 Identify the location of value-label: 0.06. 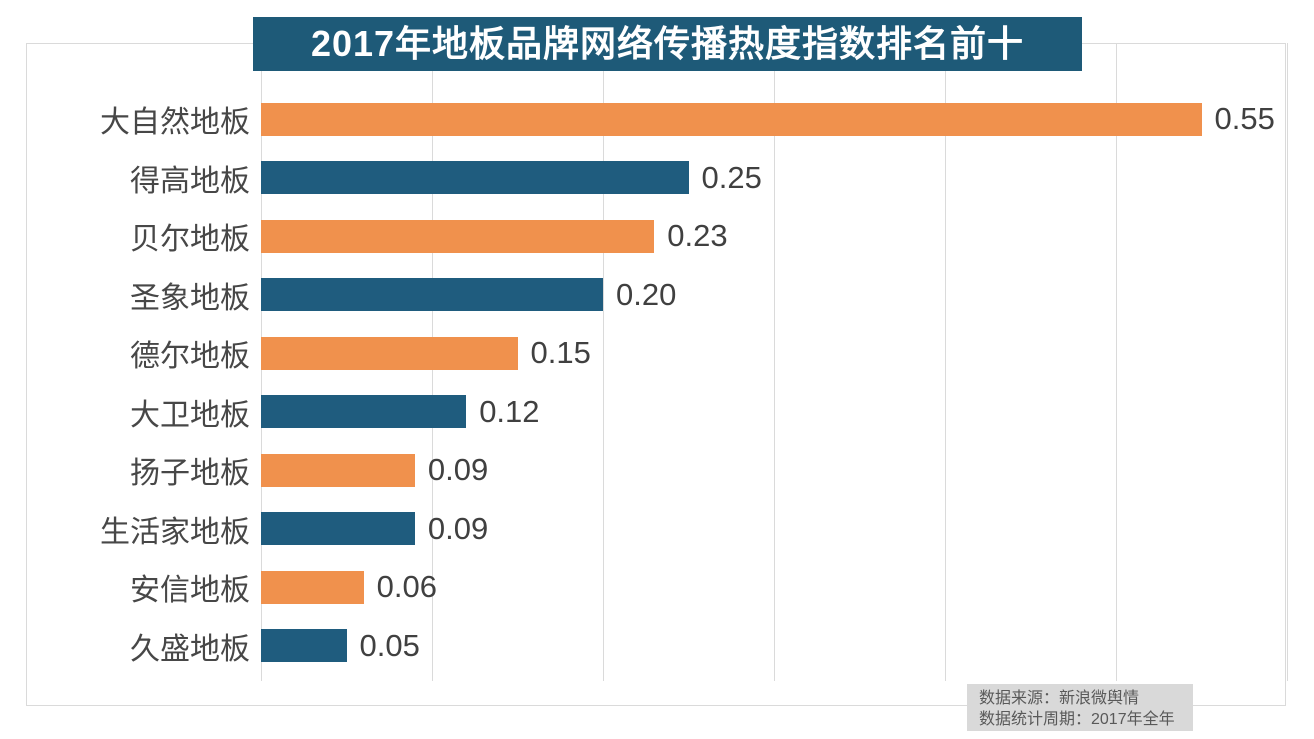
(406, 587).